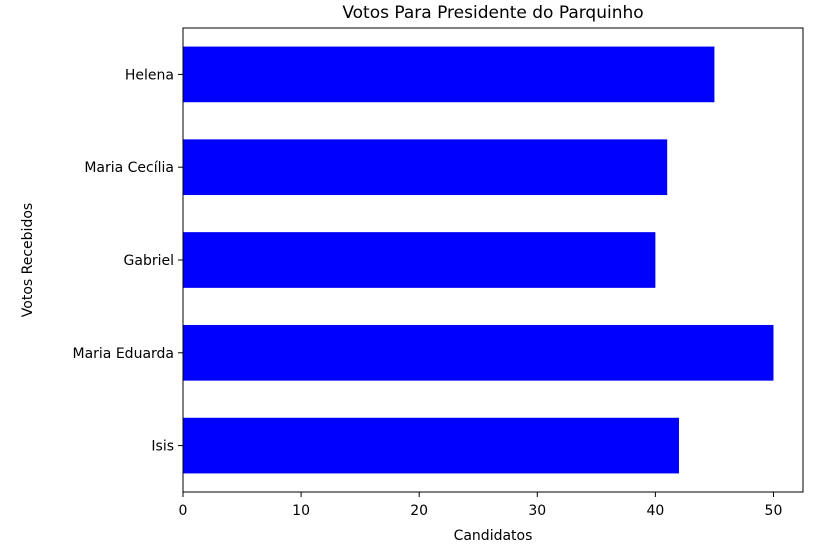  Describe the element at coordinates (481, 505) in the screenshot. I see `x-ticks-group: 0 10 20 30 40 50` at that location.